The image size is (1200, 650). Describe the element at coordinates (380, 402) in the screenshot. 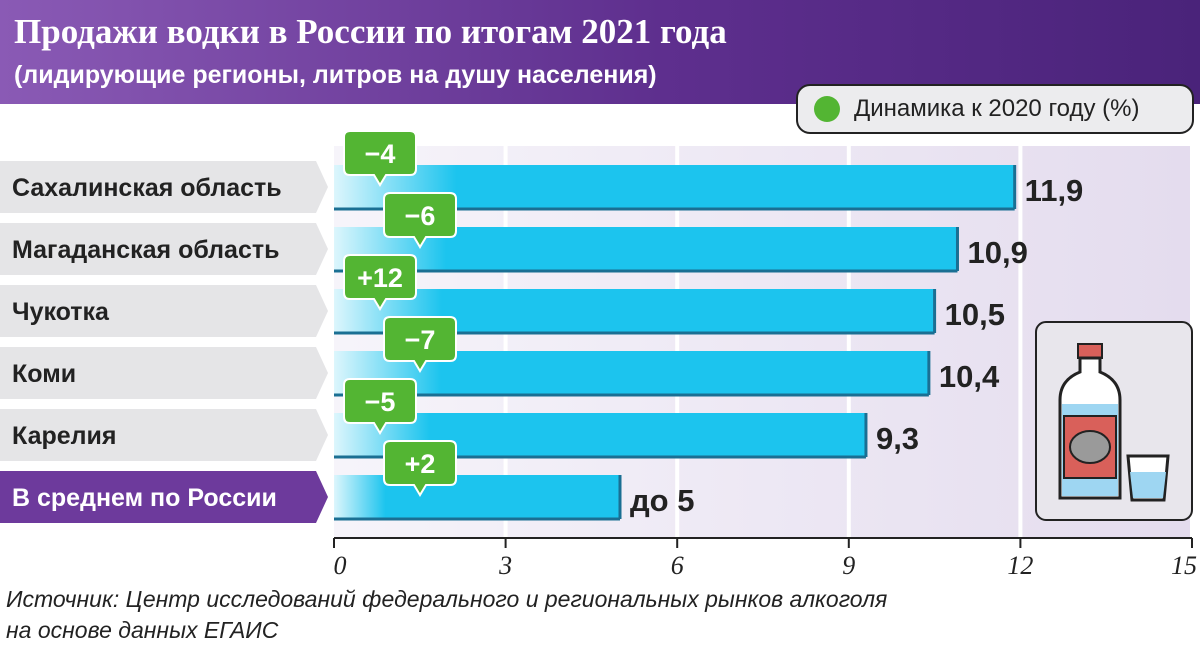

I see `change-badge-label: −5` at that location.